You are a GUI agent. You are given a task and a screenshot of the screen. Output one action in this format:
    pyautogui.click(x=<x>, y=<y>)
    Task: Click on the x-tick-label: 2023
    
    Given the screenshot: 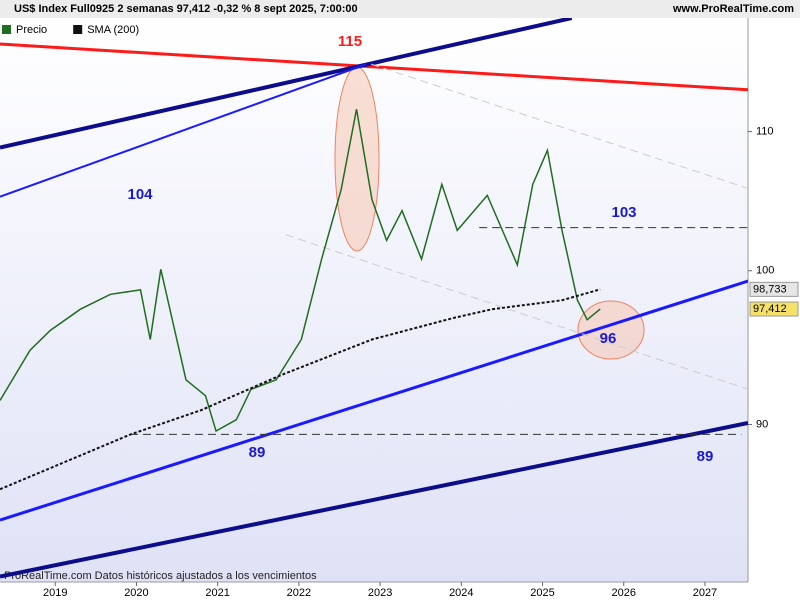 What is the action you would take?
    pyautogui.click(x=380, y=593)
    